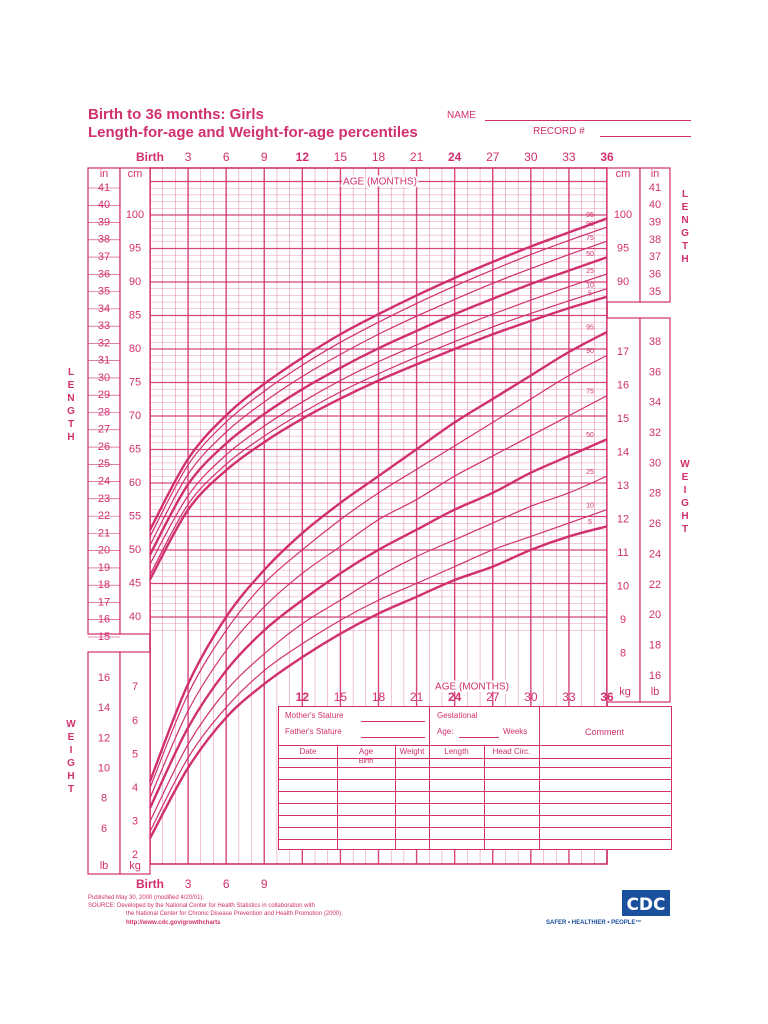 This screenshot has height=1024, width=768. Describe the element at coordinates (655, 275) in the screenshot. I see `in-tick-label-right: 36` at that location.